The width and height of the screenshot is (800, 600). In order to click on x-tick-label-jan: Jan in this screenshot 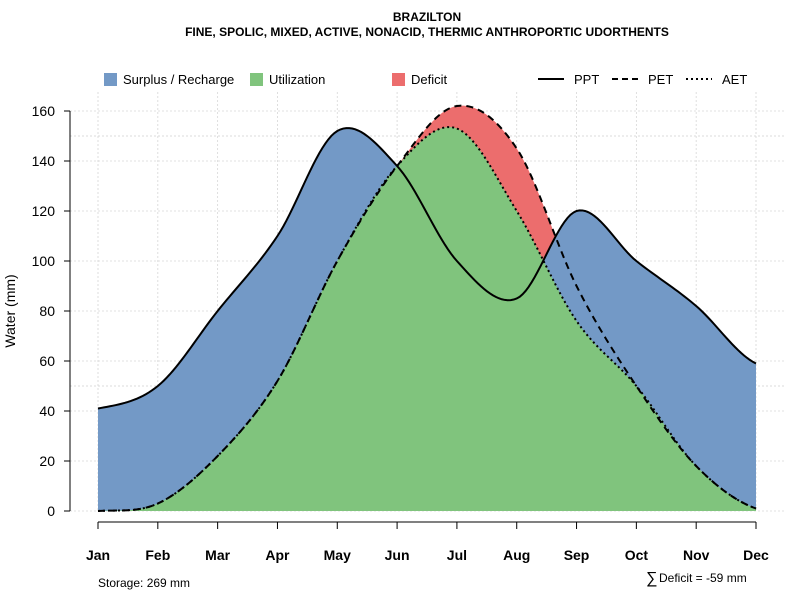, I will do `click(98, 555)`.